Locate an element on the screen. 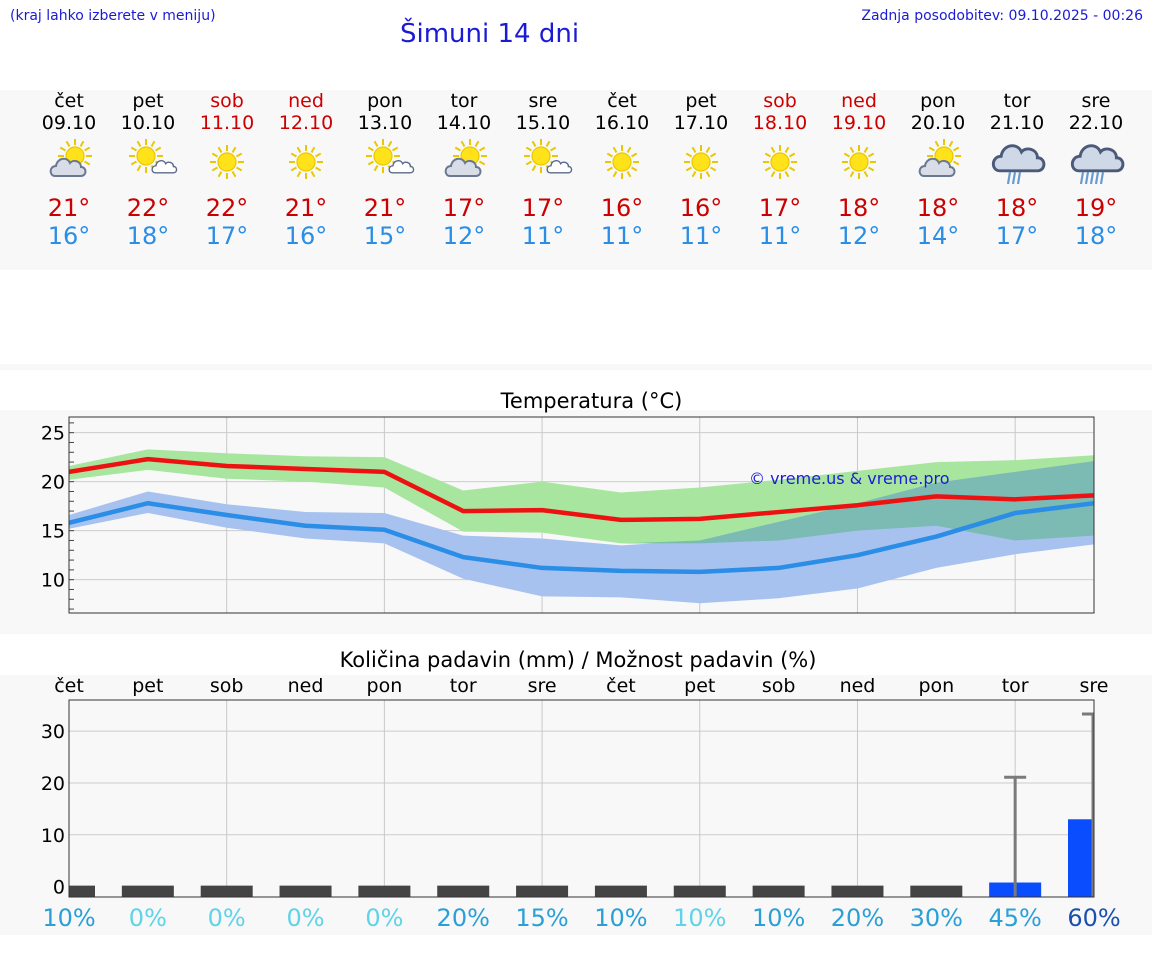  day-column: pon 20.10 18° 14° is located at coordinates (938, 170).